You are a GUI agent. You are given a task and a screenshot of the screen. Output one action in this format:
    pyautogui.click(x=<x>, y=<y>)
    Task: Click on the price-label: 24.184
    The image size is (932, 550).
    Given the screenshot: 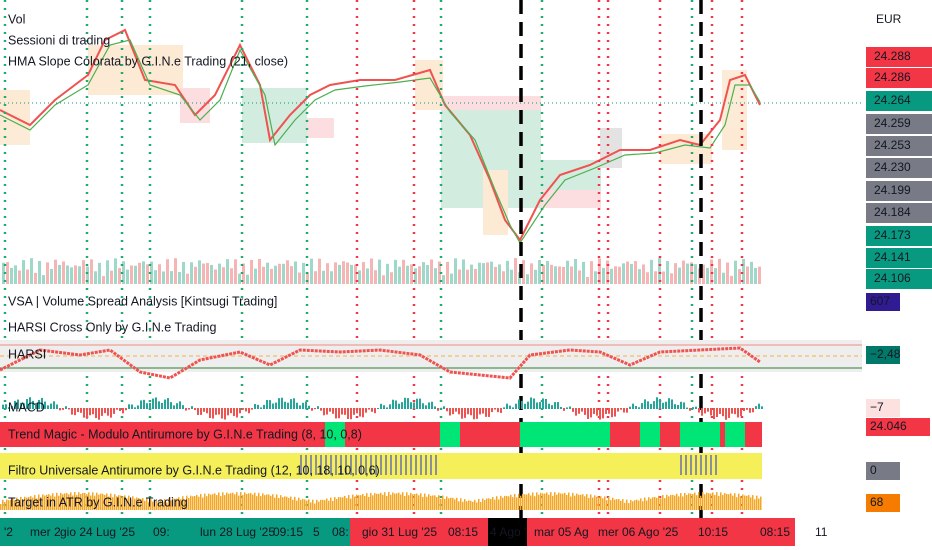 What is the action you would take?
    pyautogui.click(x=892, y=212)
    